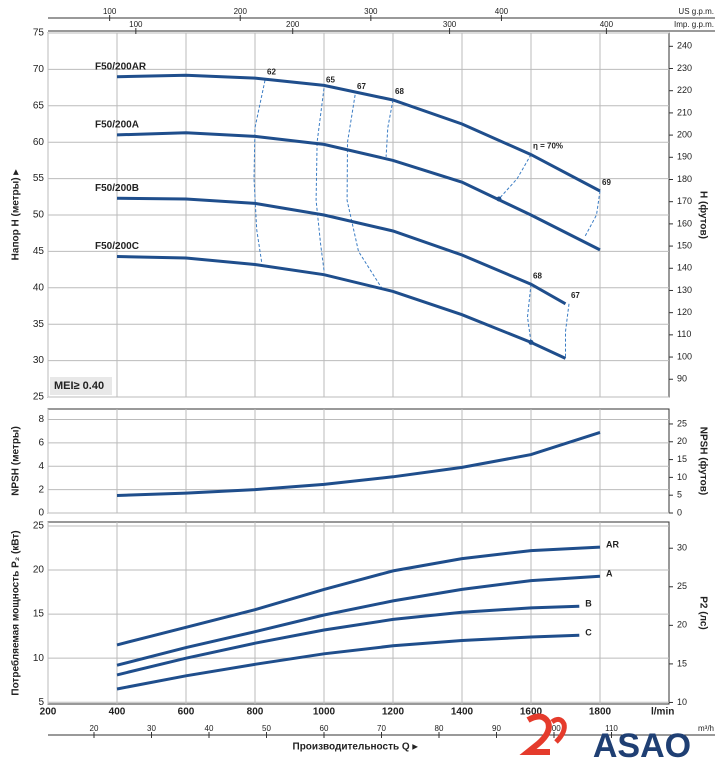  Describe the element at coordinates (16, 612) in the screenshot. I see `y-axis-title: Потребляемая мощность P₂ (кВт)` at that location.